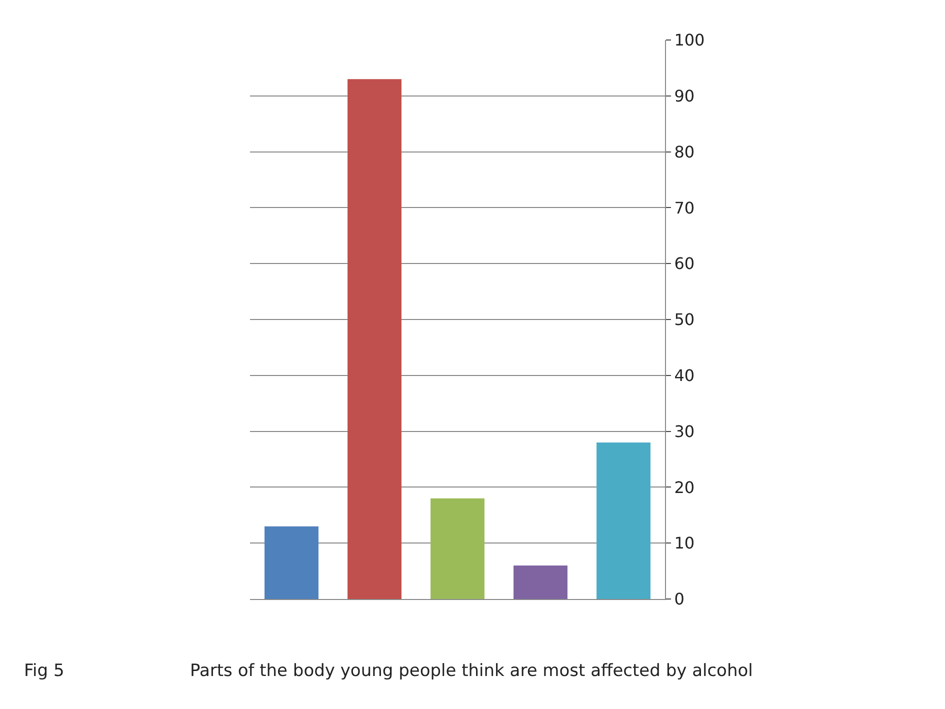 Image resolution: width=945 pixels, height=709 pixels. Describe the element at coordinates (684, 96) in the screenshot. I see `y-tick-label: 90` at that location.